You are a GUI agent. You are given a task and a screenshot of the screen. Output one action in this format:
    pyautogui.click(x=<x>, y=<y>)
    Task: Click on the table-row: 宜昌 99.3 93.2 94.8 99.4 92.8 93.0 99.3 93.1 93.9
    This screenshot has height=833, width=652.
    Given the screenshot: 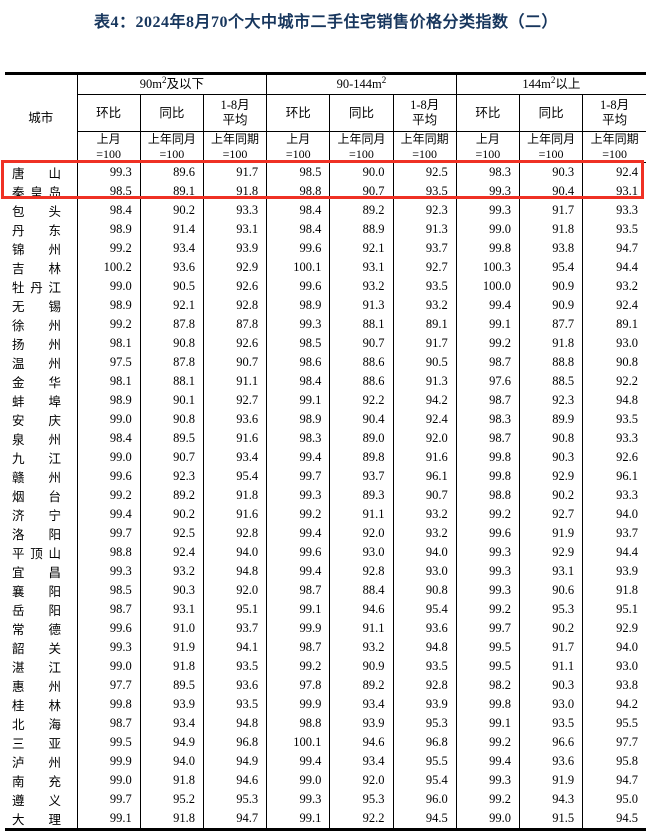 What is the action you would take?
    pyautogui.click(x=325, y=571)
    